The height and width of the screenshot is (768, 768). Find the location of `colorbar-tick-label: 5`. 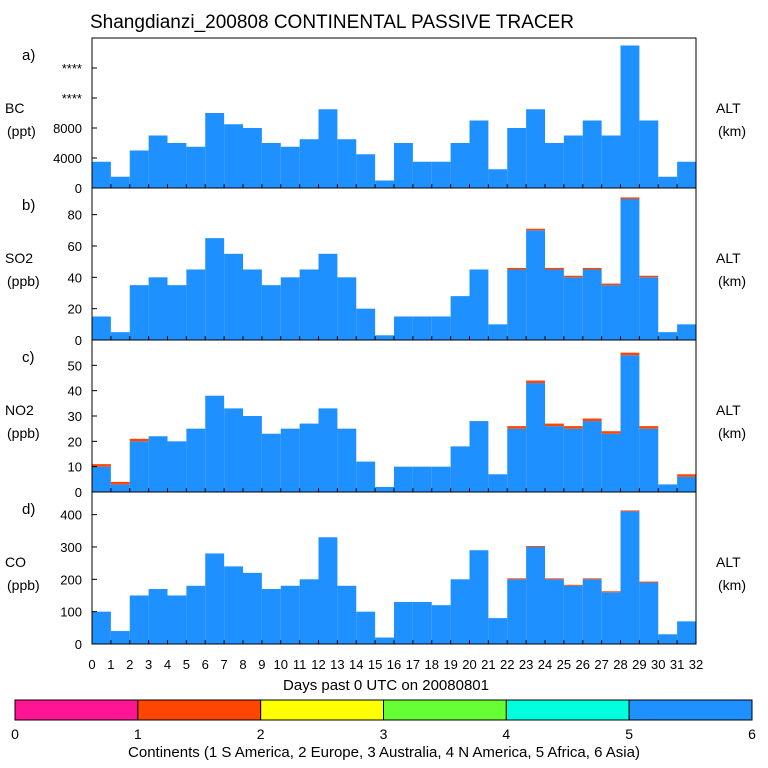

colorbar-tick-label: 5 is located at coordinates (629, 734).